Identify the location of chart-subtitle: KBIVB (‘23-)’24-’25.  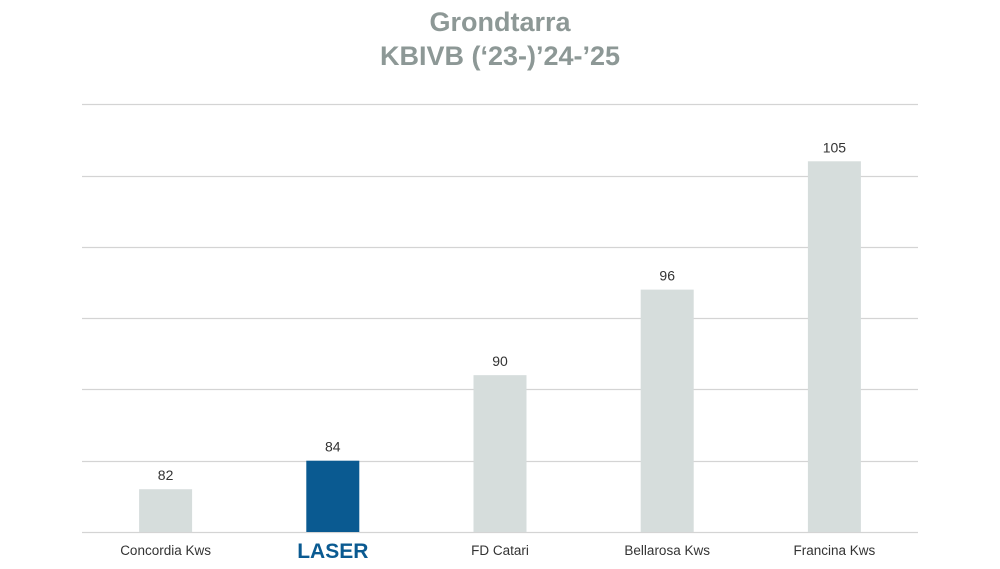
(500, 56).